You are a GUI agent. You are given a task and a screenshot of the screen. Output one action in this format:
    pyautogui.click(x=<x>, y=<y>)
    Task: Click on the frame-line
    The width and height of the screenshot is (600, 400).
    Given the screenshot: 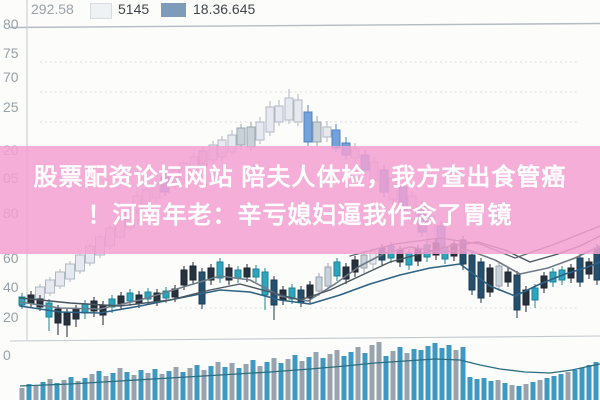 What is the action you would take?
    pyautogui.click(x=304, y=338)
    